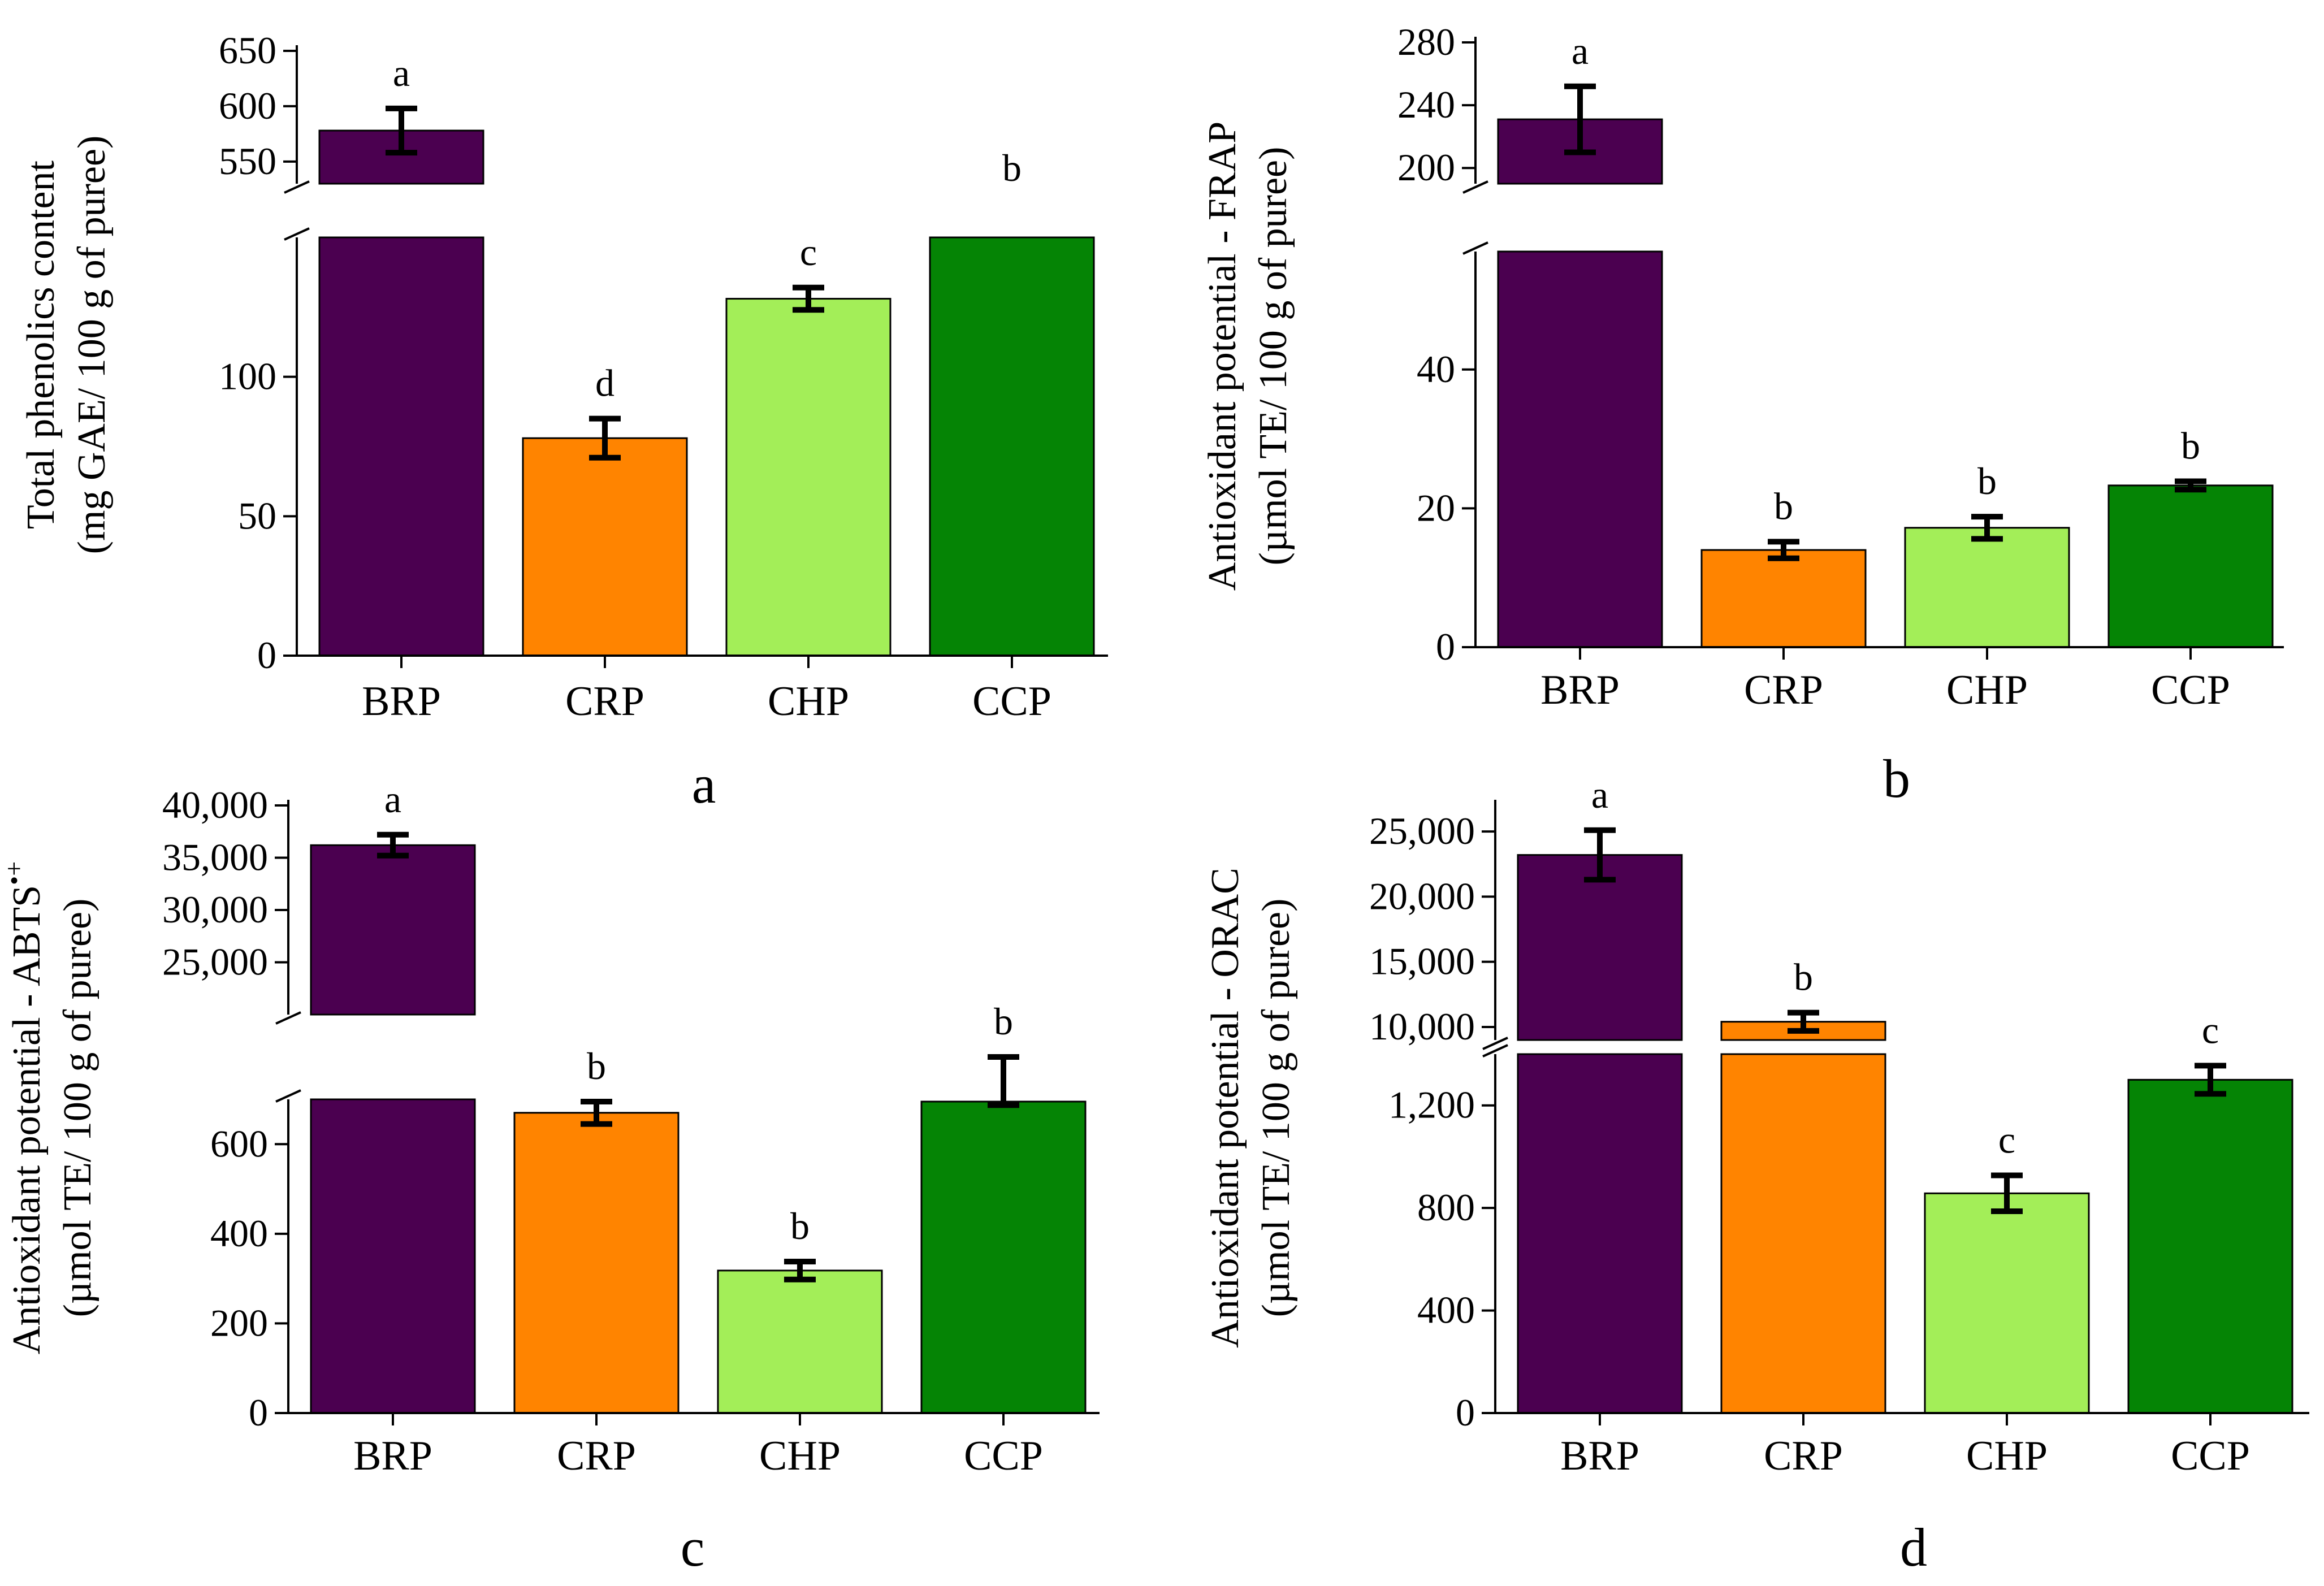 This screenshot has width=2324, height=1586. Describe the element at coordinates (1431, 1105) in the screenshot. I see `y-tick-label: 1,200` at that location.